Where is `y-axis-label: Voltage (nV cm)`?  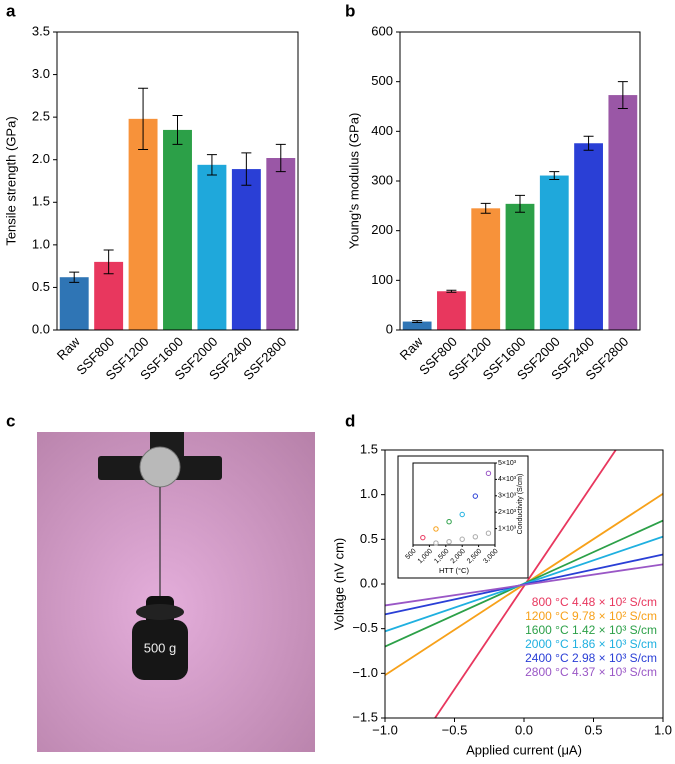 y-axis-label: Voltage (nV cm) is located at coordinates (338, 584).